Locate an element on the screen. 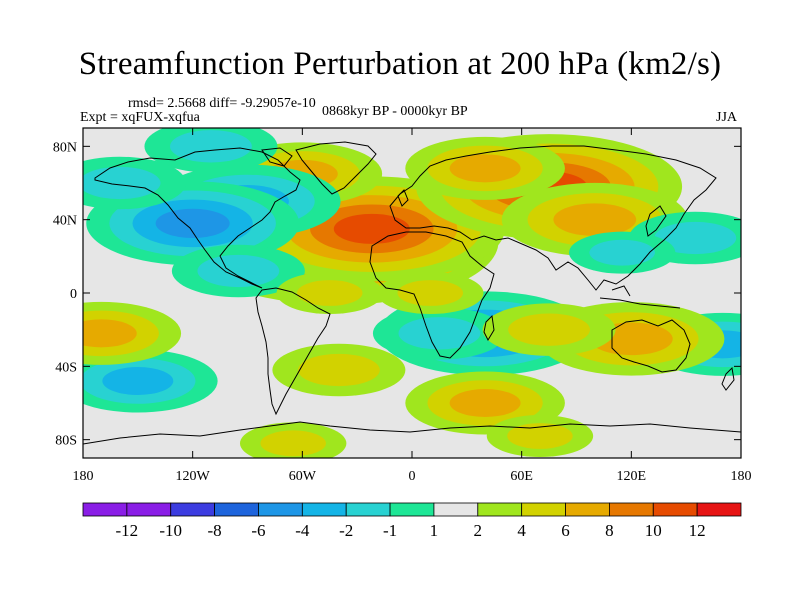  lat-tick-label: 0 is located at coordinates (73, 294).